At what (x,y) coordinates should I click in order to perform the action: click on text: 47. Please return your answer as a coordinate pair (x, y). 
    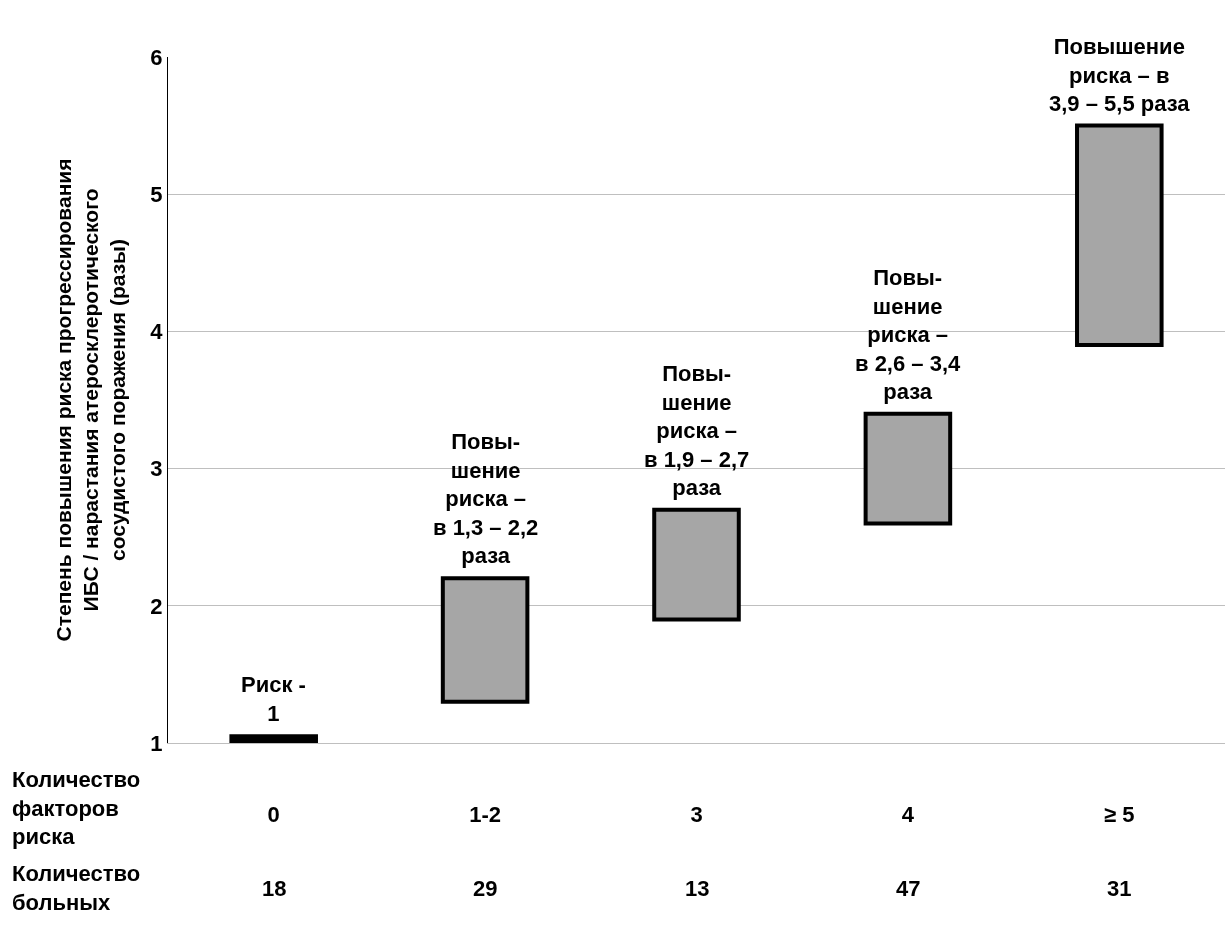
    Looking at the image, I should click on (908, 888).